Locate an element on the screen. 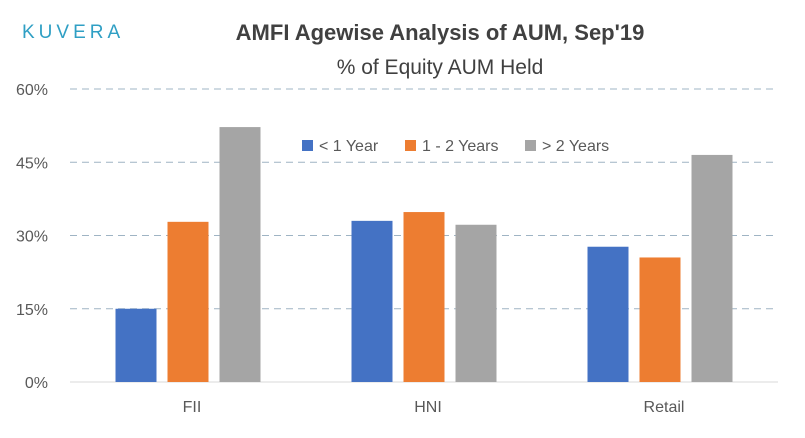 This screenshot has width=805, height=438. x-tick-label: FII is located at coordinates (192, 407).